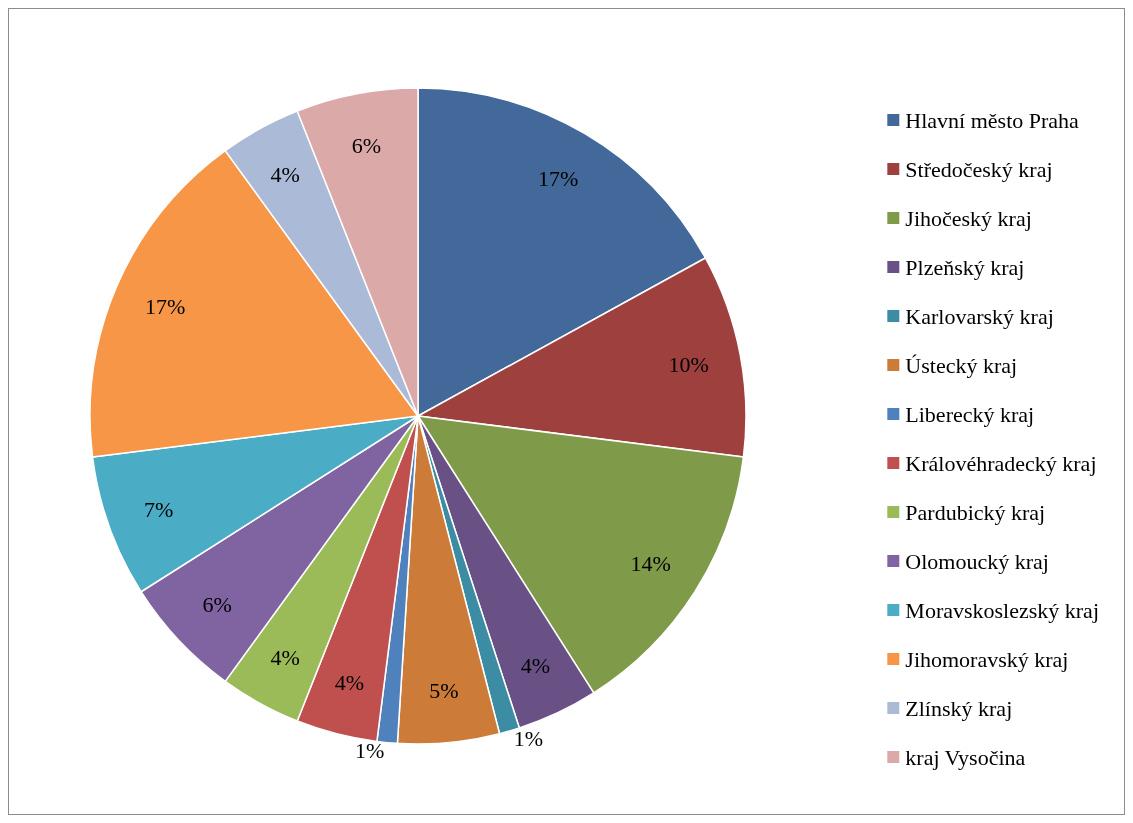 This screenshot has width=1133, height=823. Describe the element at coordinates (1001, 463) in the screenshot. I see `legend-label: Královéhradecký kraj` at that location.